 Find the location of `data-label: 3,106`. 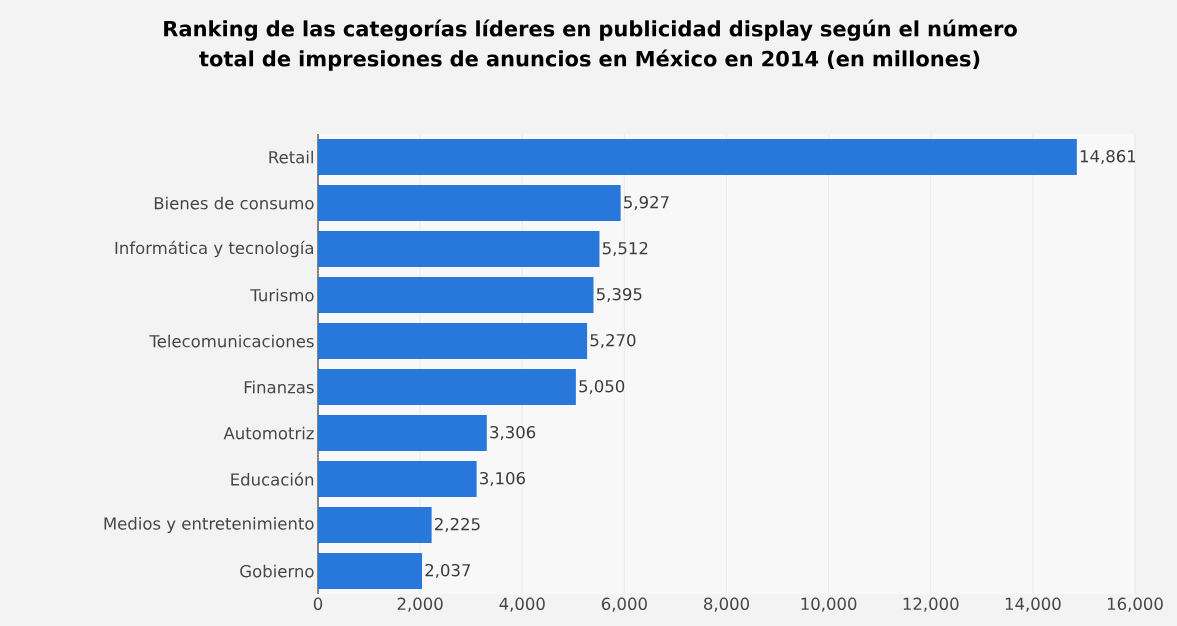

data-label: 3,106 is located at coordinates (502, 479).